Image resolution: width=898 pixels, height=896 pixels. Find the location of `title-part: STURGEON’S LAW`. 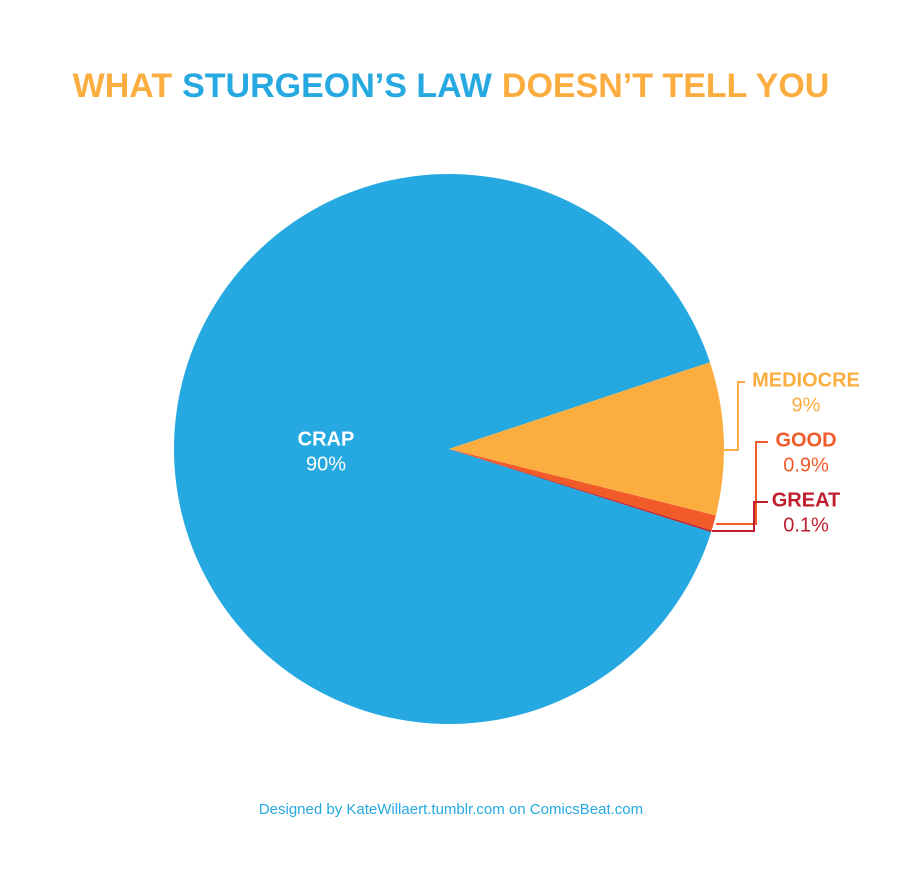

title-part: STURGEON’S LAW is located at coordinates (337, 86).